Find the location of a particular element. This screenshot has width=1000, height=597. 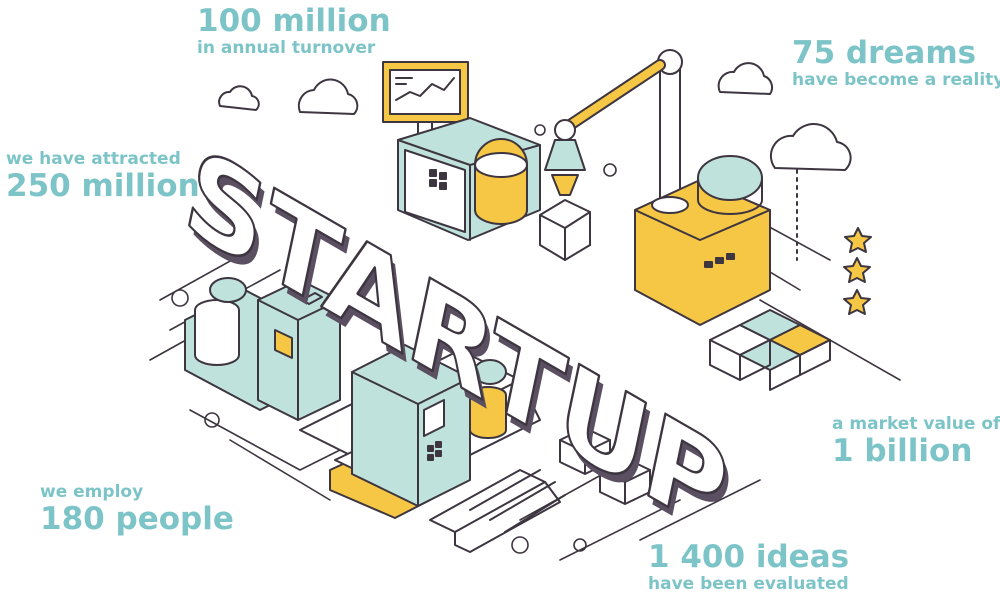

stat-dreams: 75 dreams have become a reality is located at coordinates (896, 63).